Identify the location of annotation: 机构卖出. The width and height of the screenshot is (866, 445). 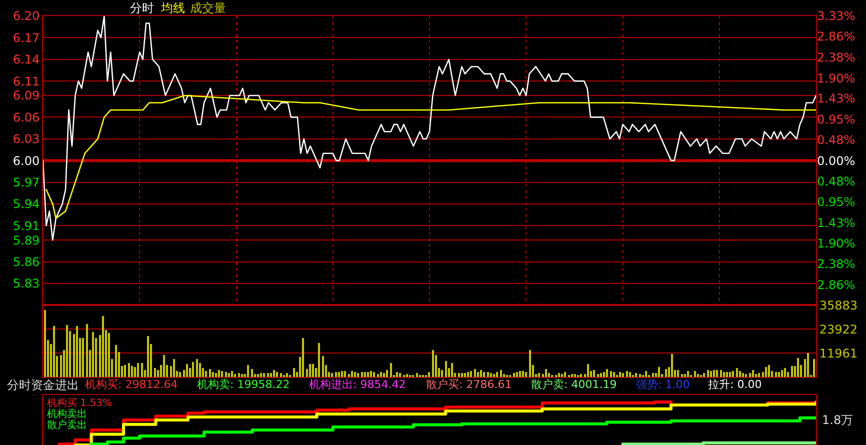
(67, 414).